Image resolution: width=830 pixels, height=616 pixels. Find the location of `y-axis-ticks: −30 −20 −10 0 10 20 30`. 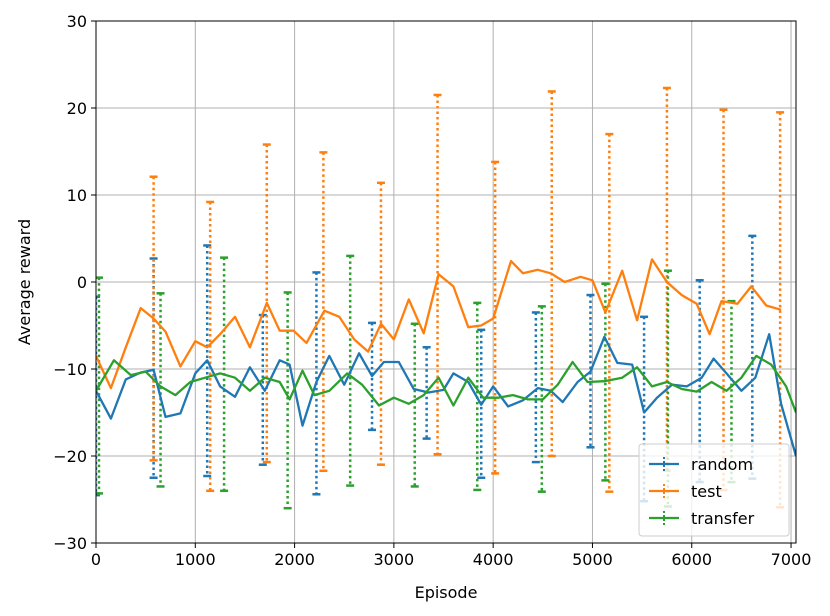

y-axis-ticks: −30 −20 −10 0 10 20 30 is located at coordinates (74, 282).